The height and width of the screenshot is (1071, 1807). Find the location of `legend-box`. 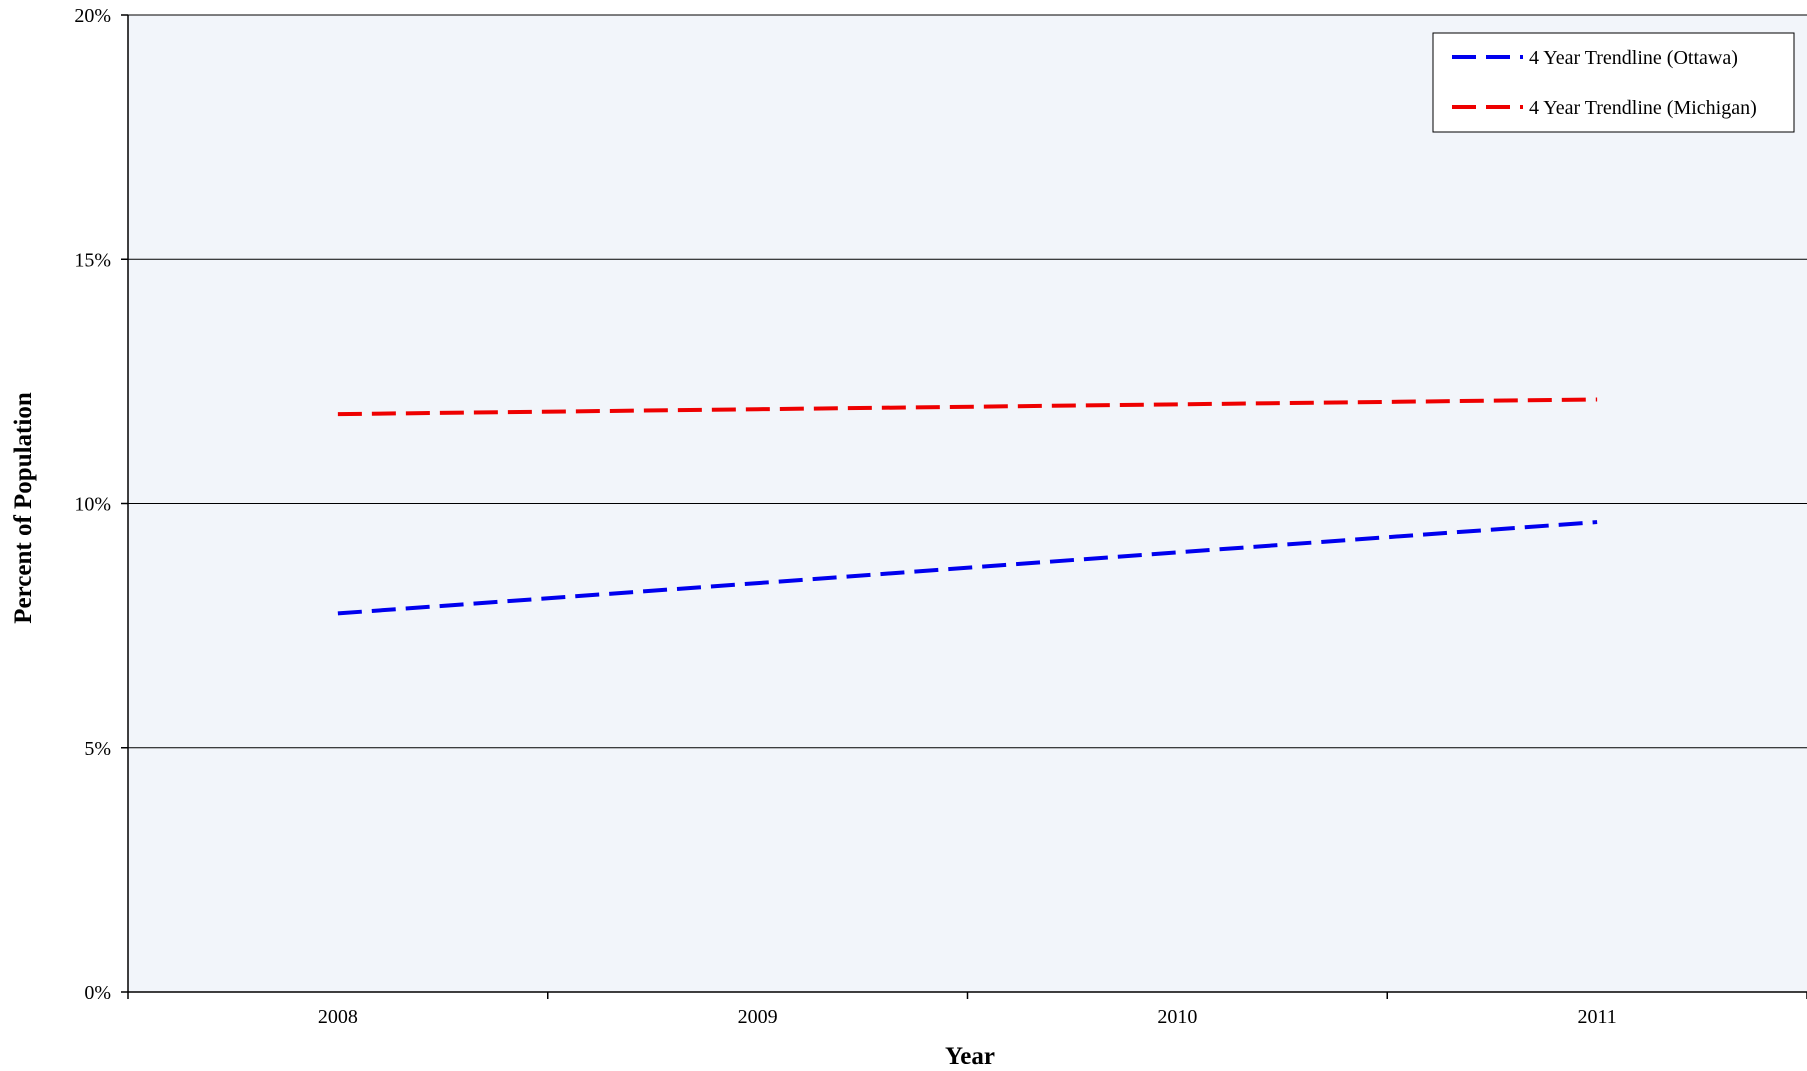

legend-box is located at coordinates (1613, 82).